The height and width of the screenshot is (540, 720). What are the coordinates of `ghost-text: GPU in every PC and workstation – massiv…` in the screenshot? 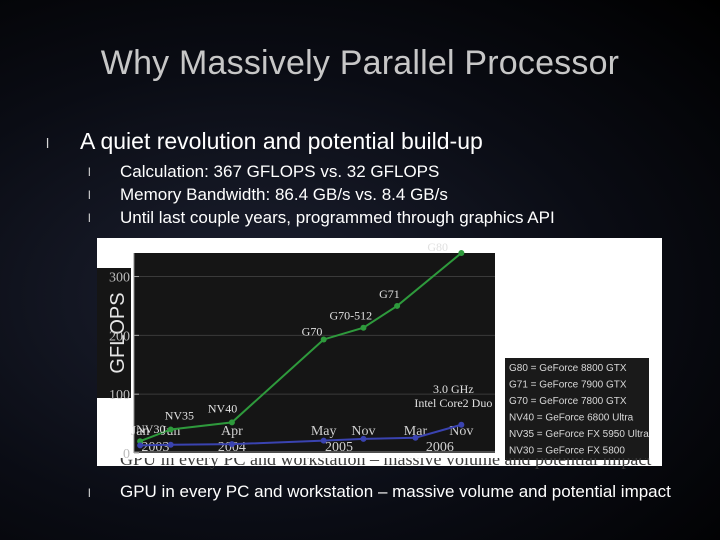 It's located at (386, 463).